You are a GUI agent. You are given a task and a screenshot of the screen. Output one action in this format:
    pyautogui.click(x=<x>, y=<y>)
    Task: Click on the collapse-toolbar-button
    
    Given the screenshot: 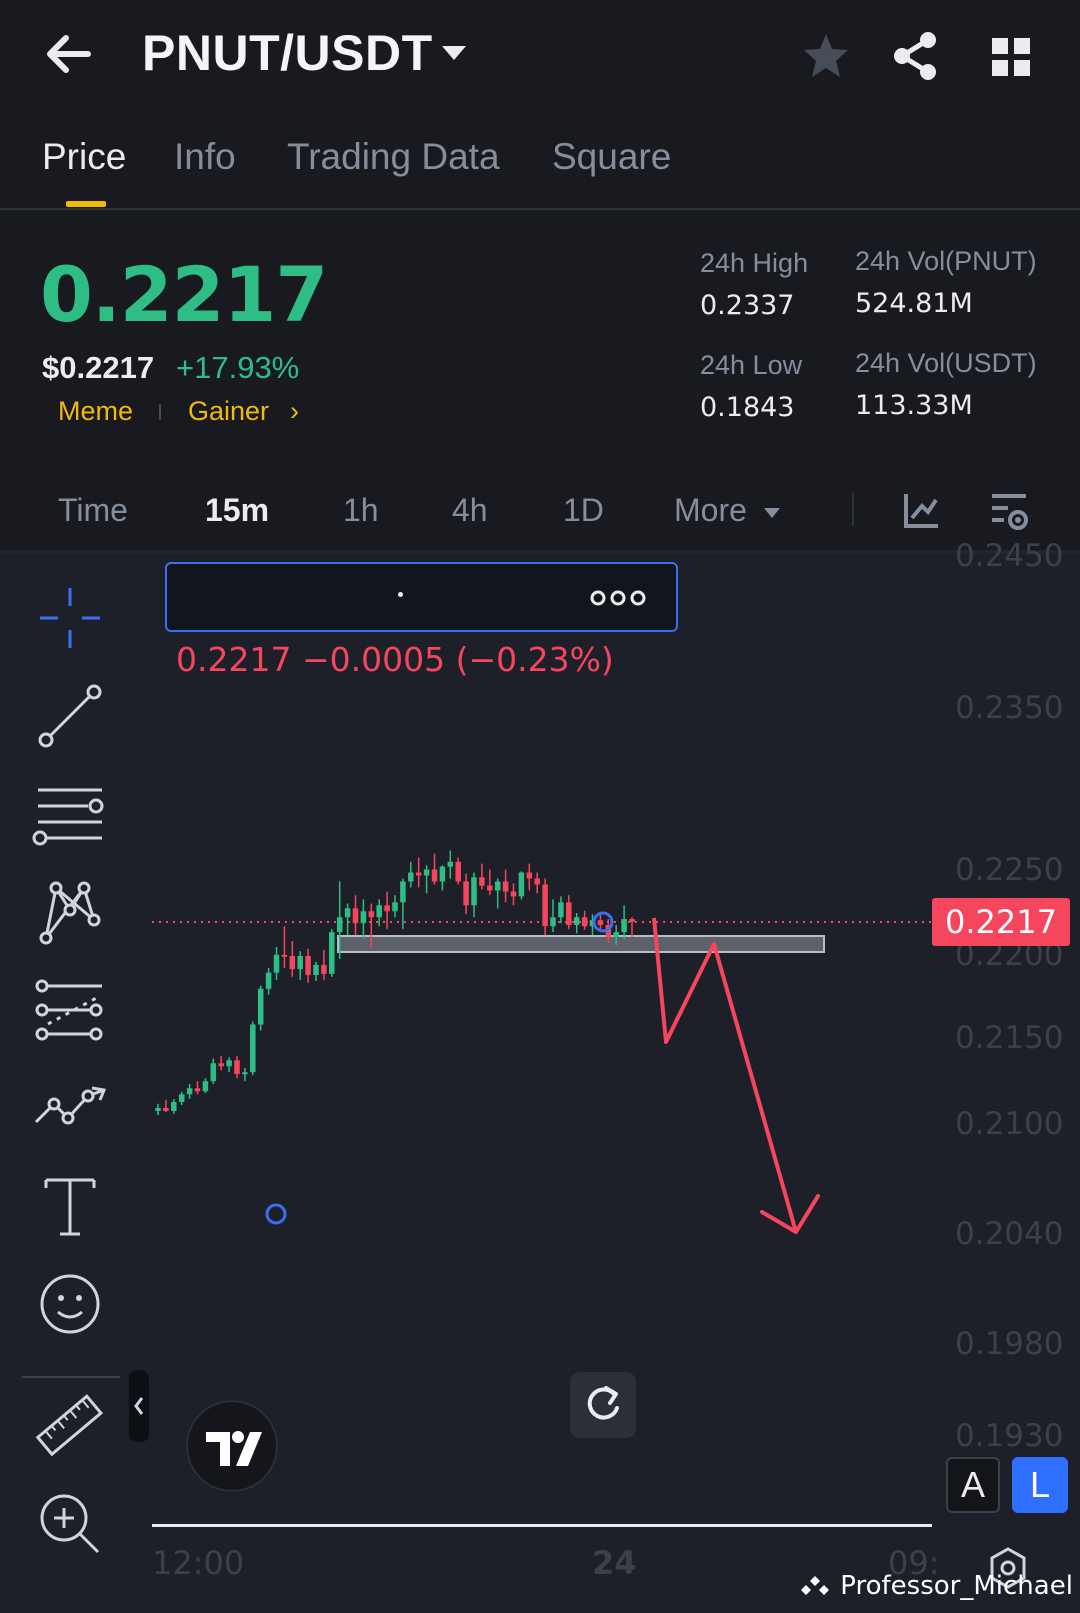 What is the action you would take?
    pyautogui.click(x=139, y=1406)
    